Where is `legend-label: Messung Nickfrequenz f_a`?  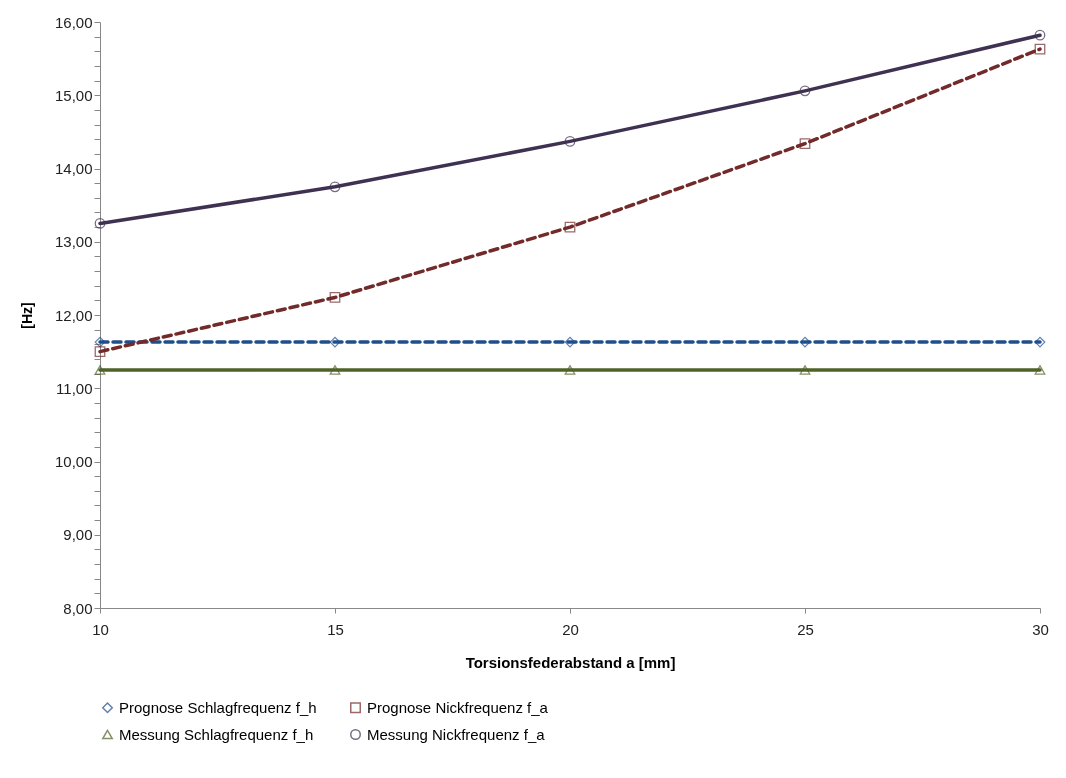 legend-label: Messung Nickfrequenz f_a is located at coordinates (456, 734).